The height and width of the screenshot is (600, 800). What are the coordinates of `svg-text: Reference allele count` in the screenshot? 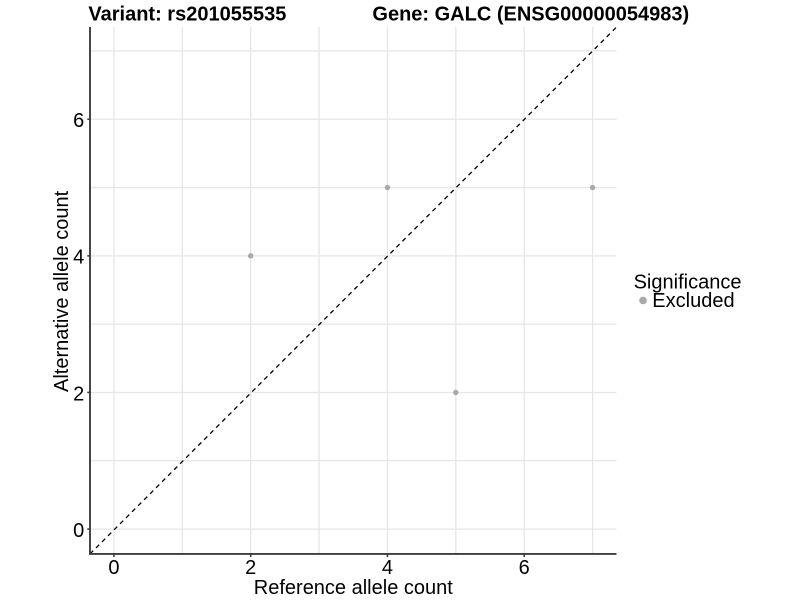 It's located at (353, 588).